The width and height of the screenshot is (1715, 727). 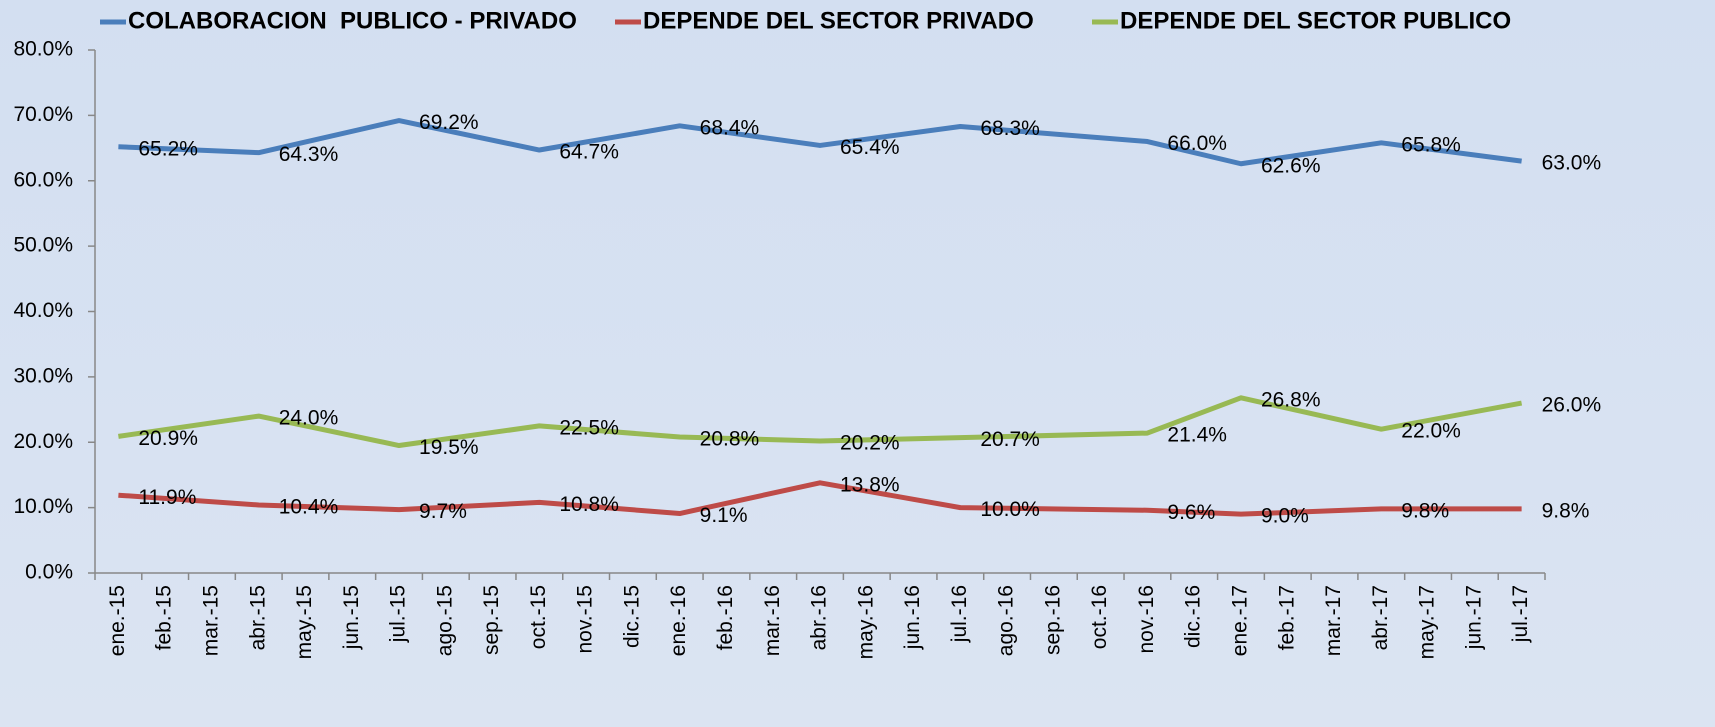 I want to click on data-label: 9.7%, so click(x=443, y=511).